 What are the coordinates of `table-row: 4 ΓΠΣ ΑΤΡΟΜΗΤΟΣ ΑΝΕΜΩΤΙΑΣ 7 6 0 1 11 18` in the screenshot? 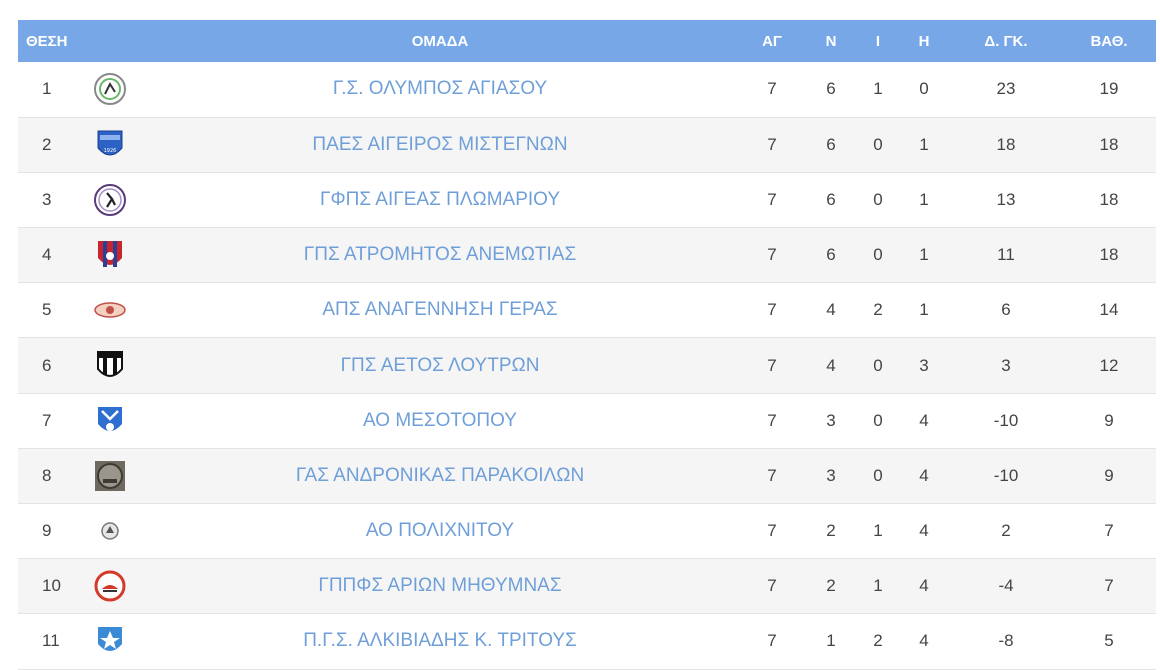 It's located at (587, 255).